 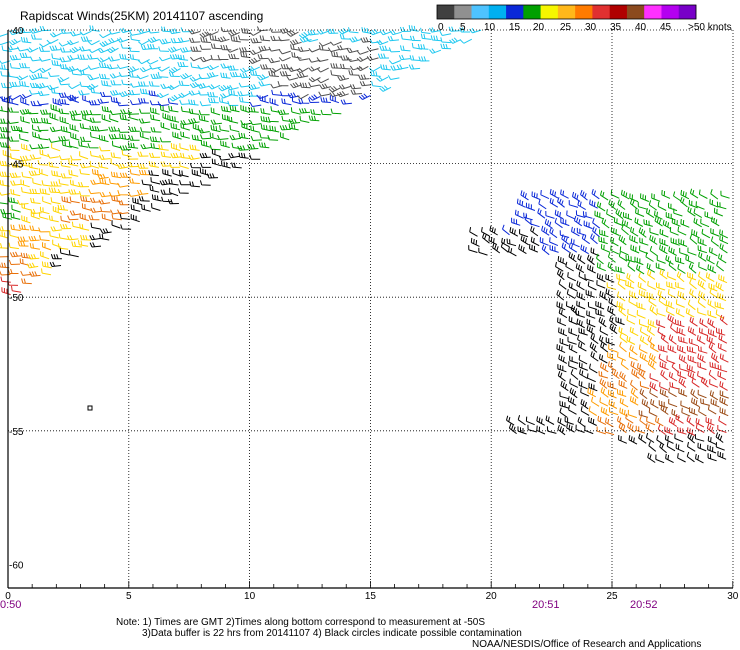 What do you see at coordinates (250, 596) in the screenshot?
I see `lon-label: 10` at bounding box center [250, 596].